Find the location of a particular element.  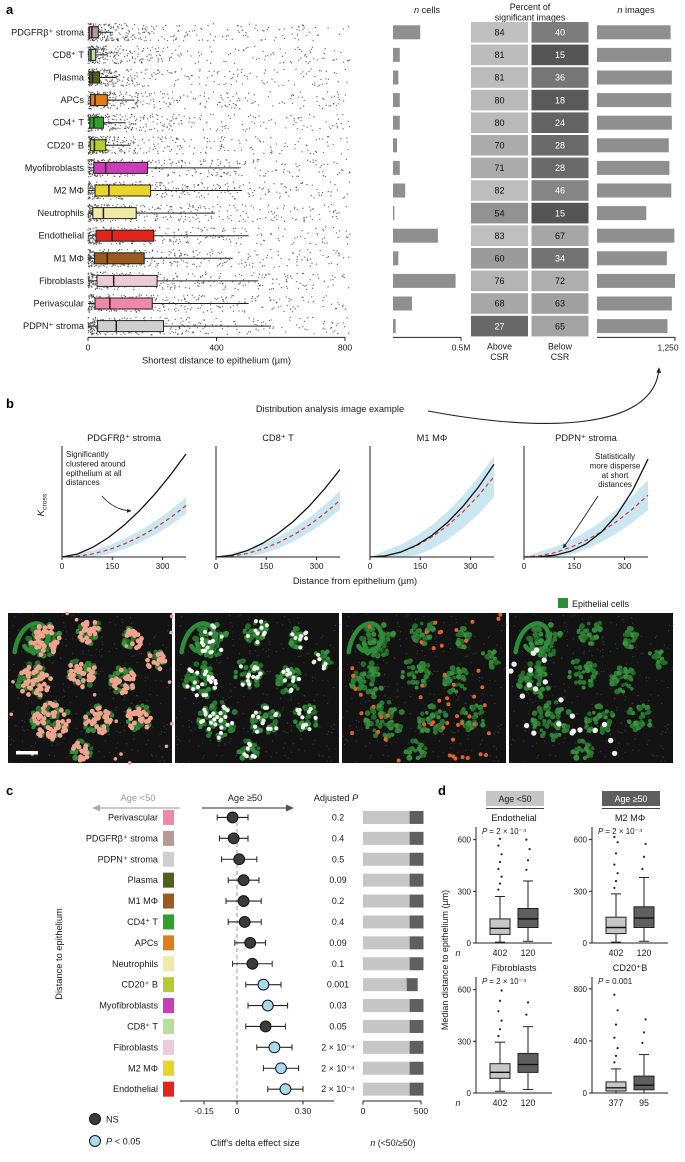

svg-text: 84 is located at coordinates (499, 33).